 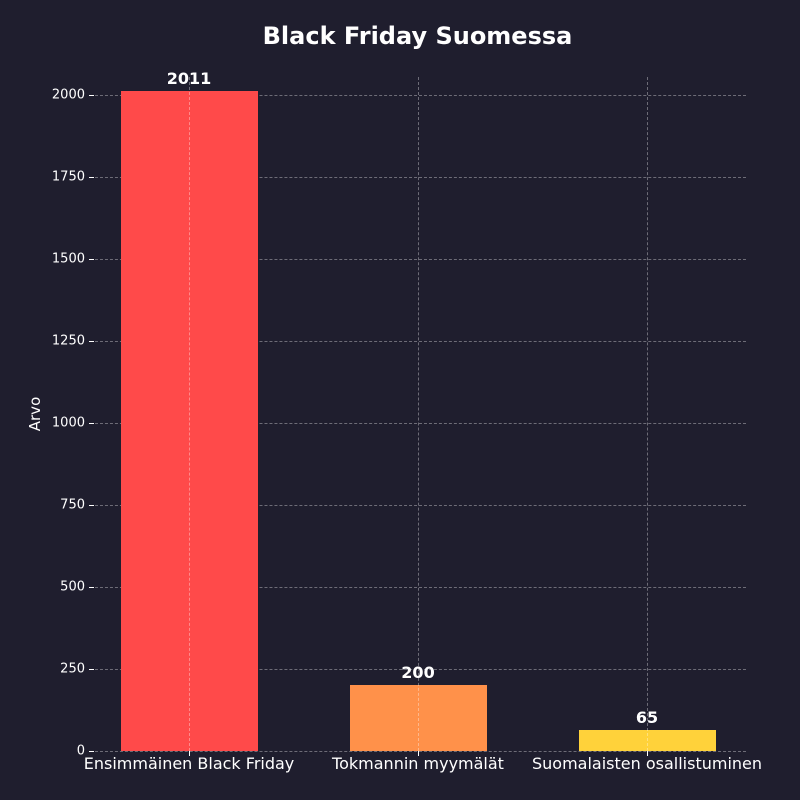 What do you see at coordinates (80, 751) in the screenshot?
I see `y-tick-label: 0` at bounding box center [80, 751].